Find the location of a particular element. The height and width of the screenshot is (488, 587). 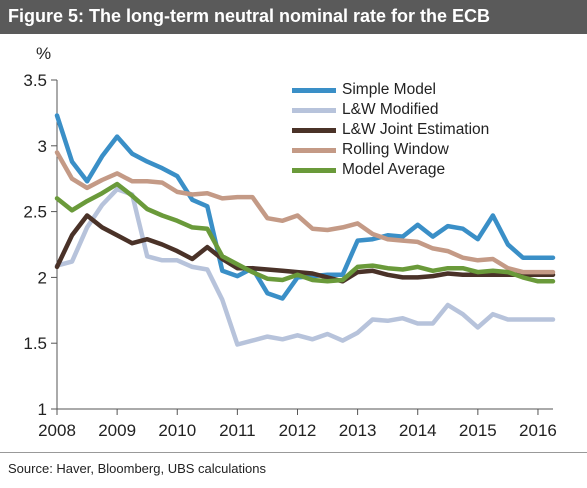

y-axis-unit-label: % is located at coordinates (44, 53).